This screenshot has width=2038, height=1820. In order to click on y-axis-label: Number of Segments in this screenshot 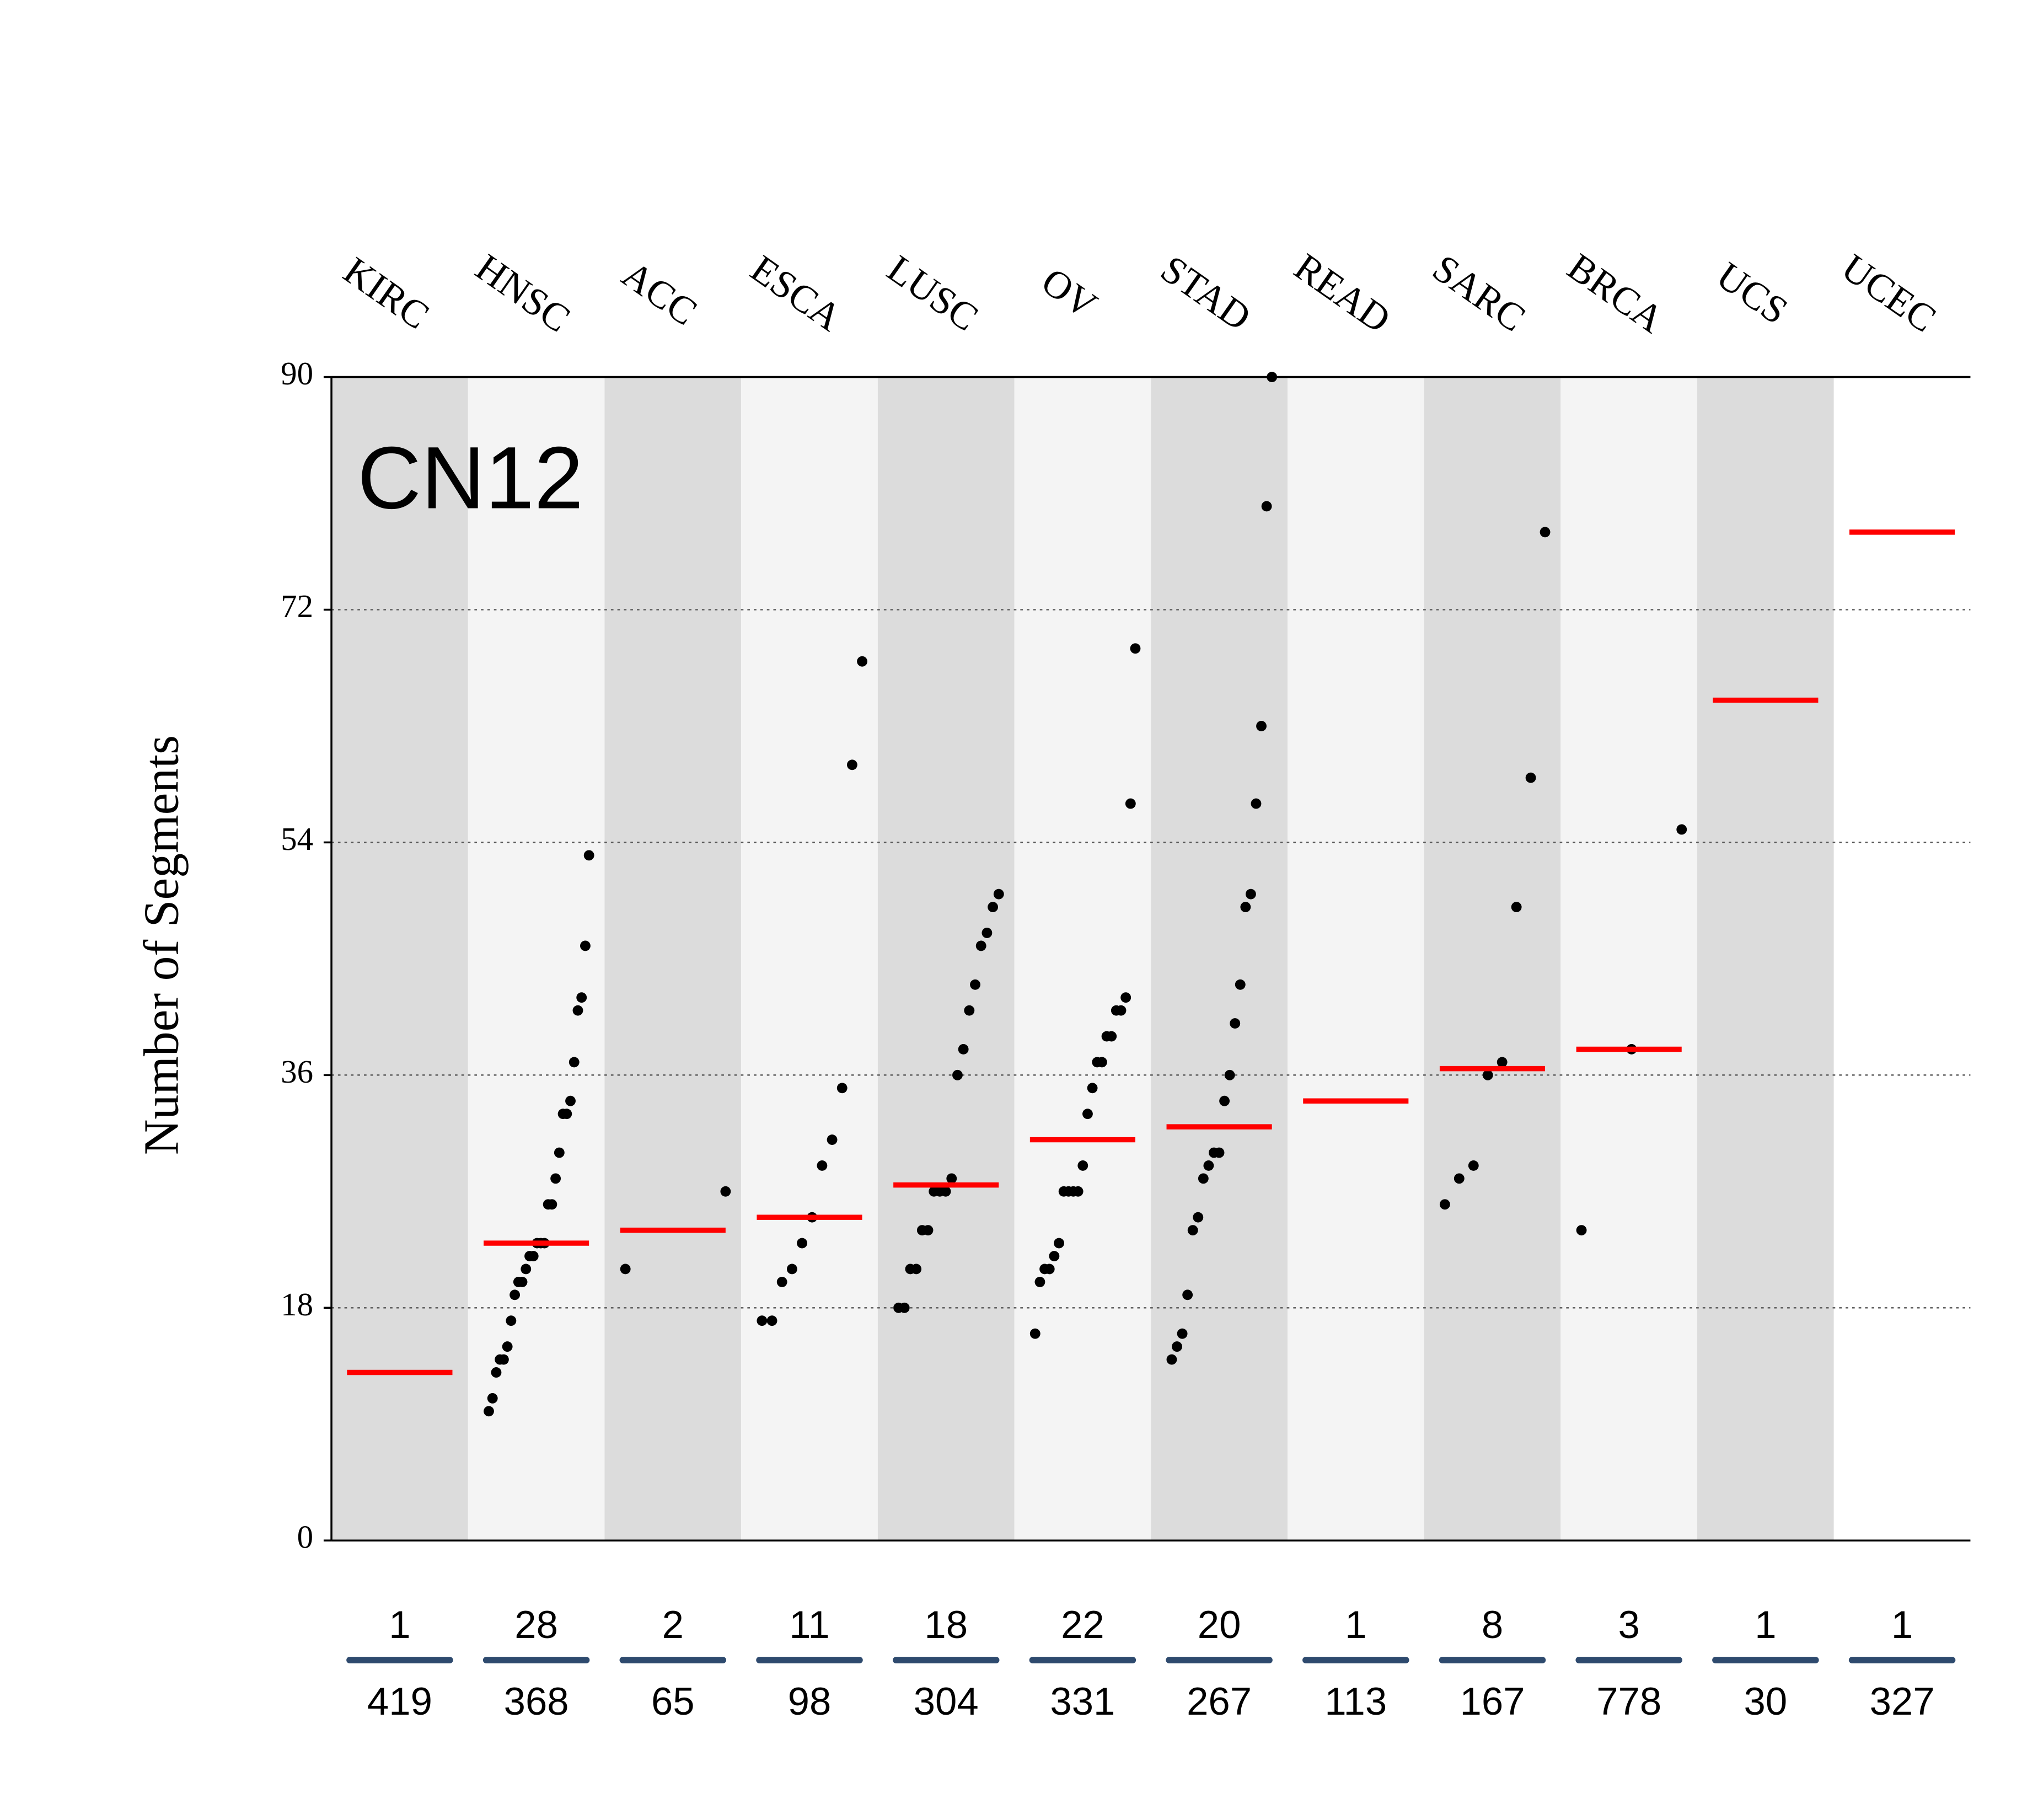, I will do `click(161, 945)`.